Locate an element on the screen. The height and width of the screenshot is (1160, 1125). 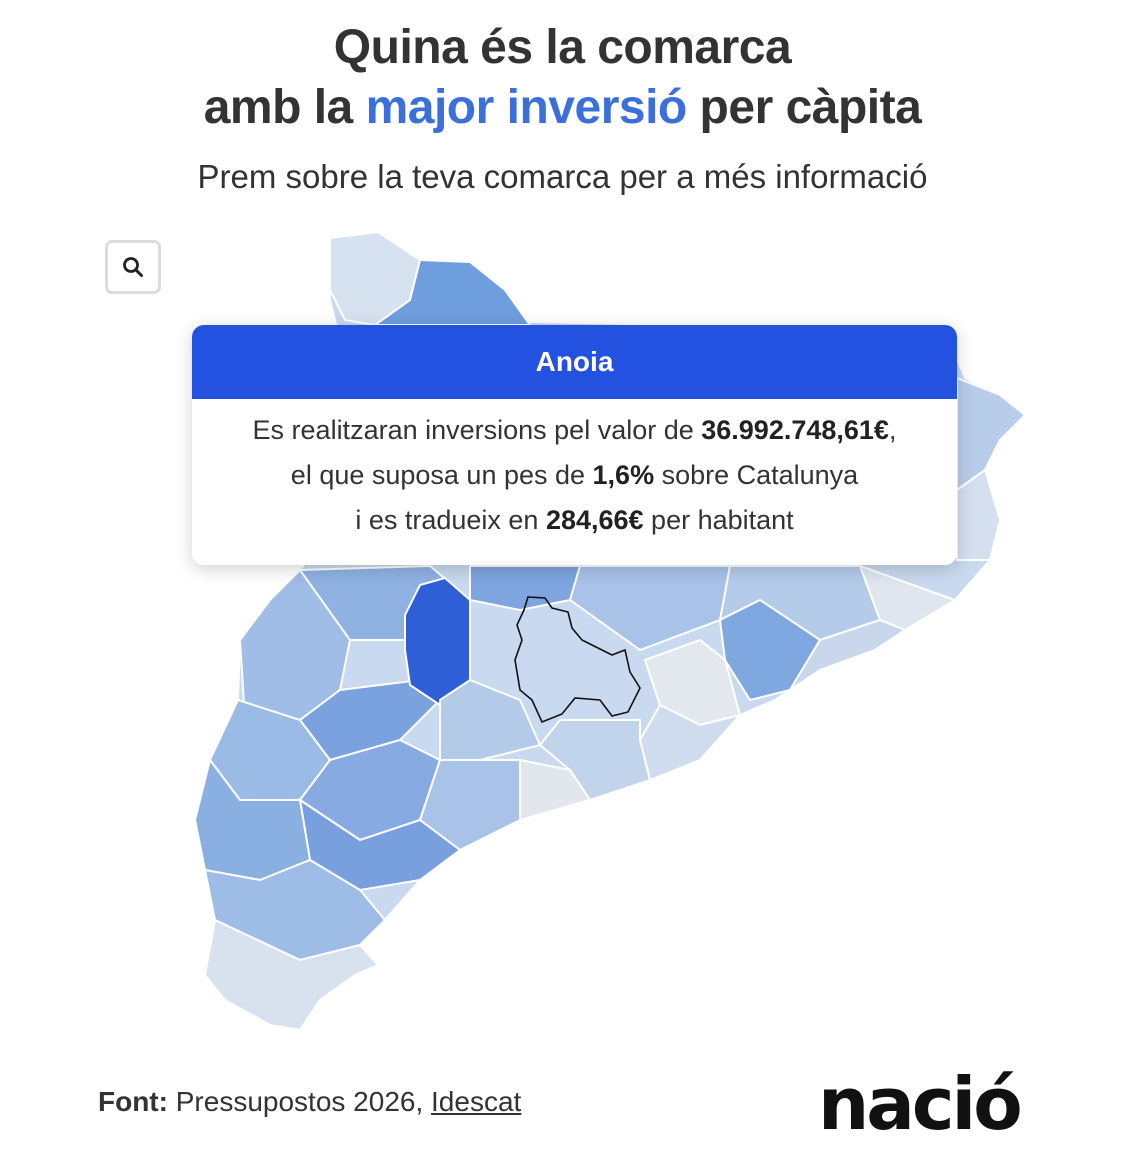
tooltip-region-name: Anoia is located at coordinates (574, 362).